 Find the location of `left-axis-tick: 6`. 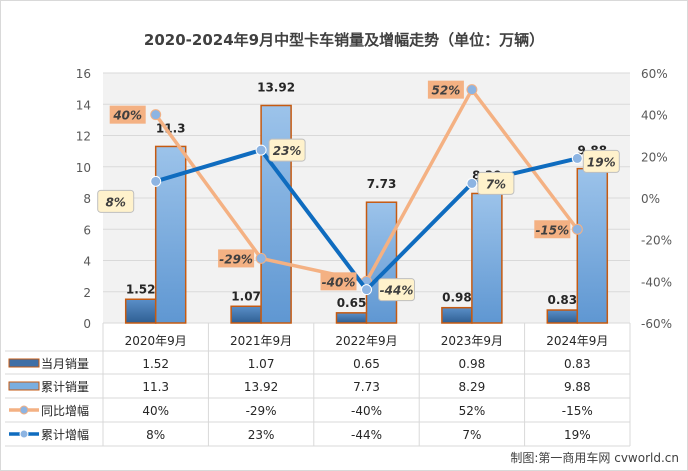

left-axis-tick: 6 is located at coordinates (87, 230).